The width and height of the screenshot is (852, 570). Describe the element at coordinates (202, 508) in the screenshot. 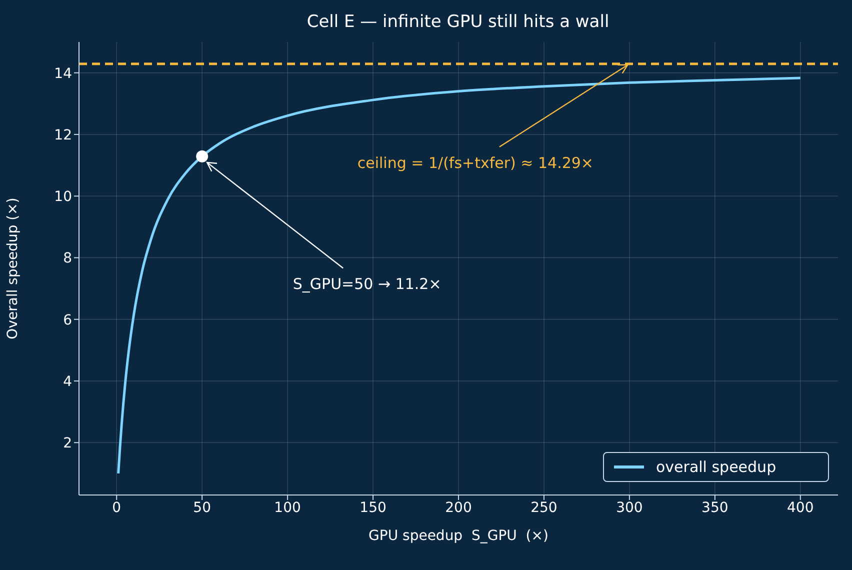

I see `x-tick-label: 50` at that location.